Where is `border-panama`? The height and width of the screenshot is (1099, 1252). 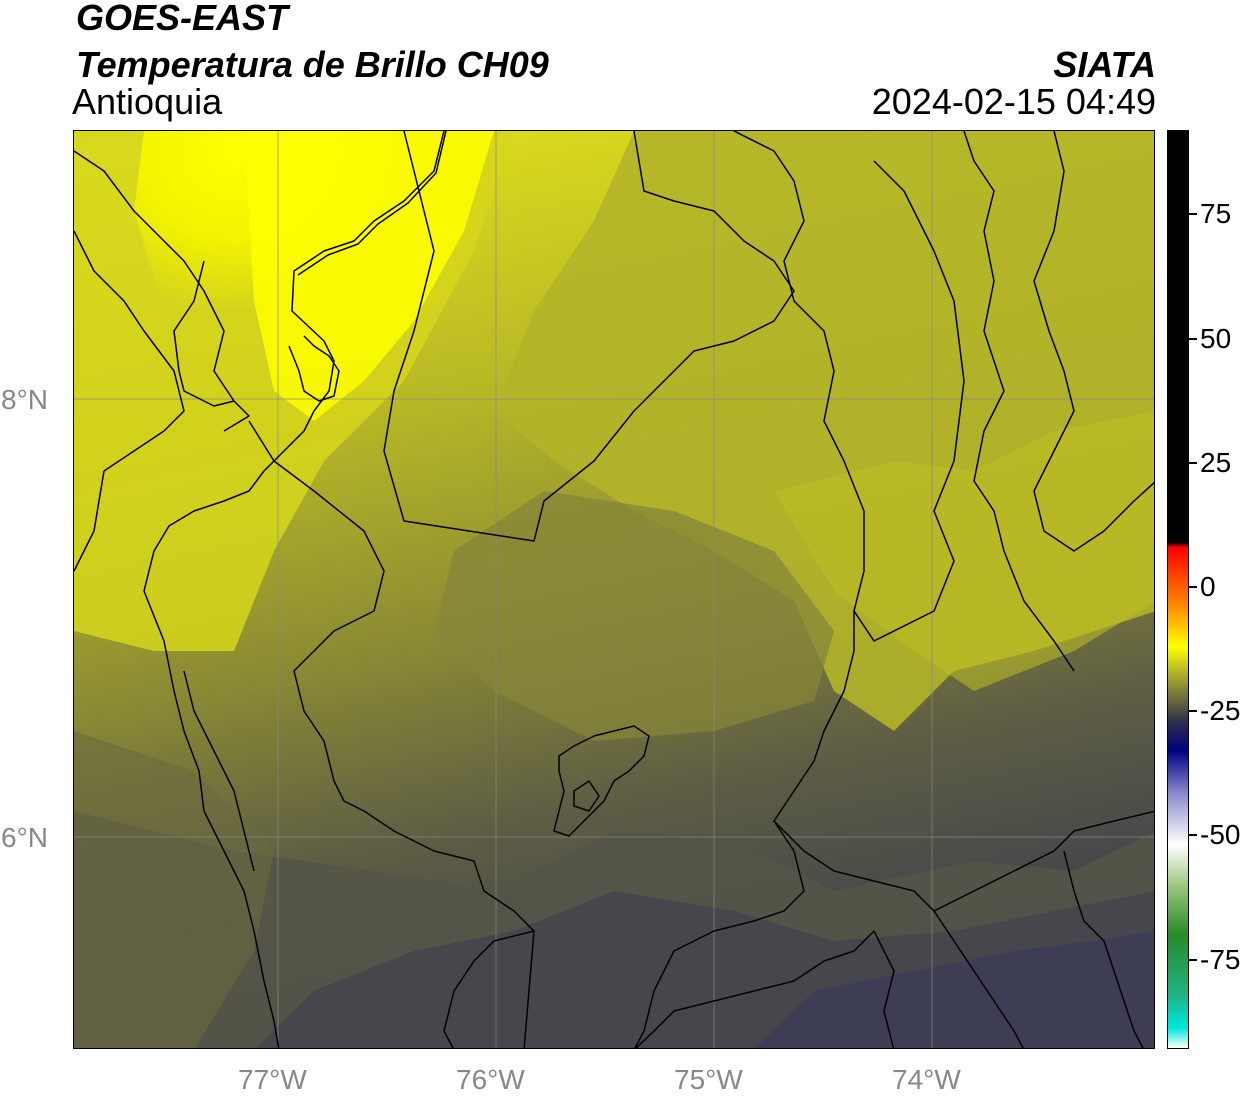
border-panama is located at coordinates (154, 276).